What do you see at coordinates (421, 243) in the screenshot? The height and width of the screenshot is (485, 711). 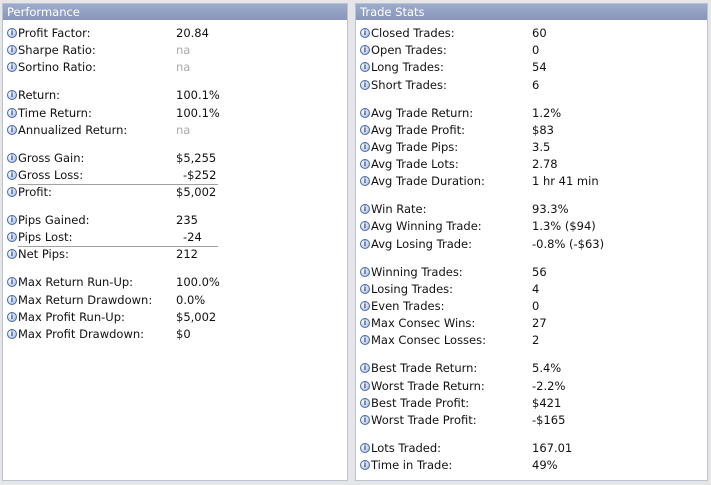 I see `stat-label: Avg Losing Trade:` at bounding box center [421, 243].